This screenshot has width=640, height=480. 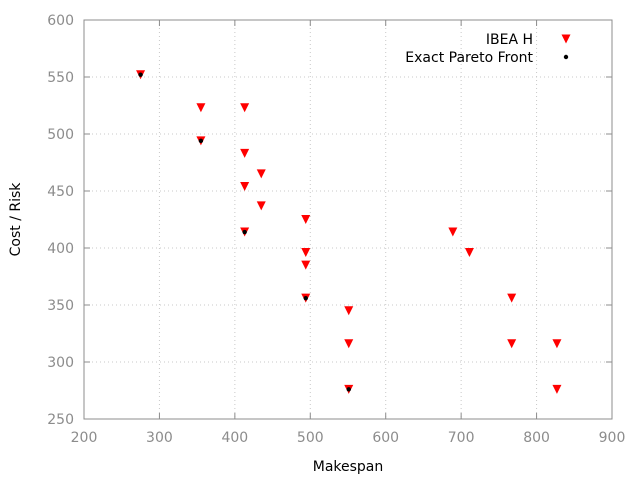 I want to click on y-tick-label: 550, so click(x=60, y=78).